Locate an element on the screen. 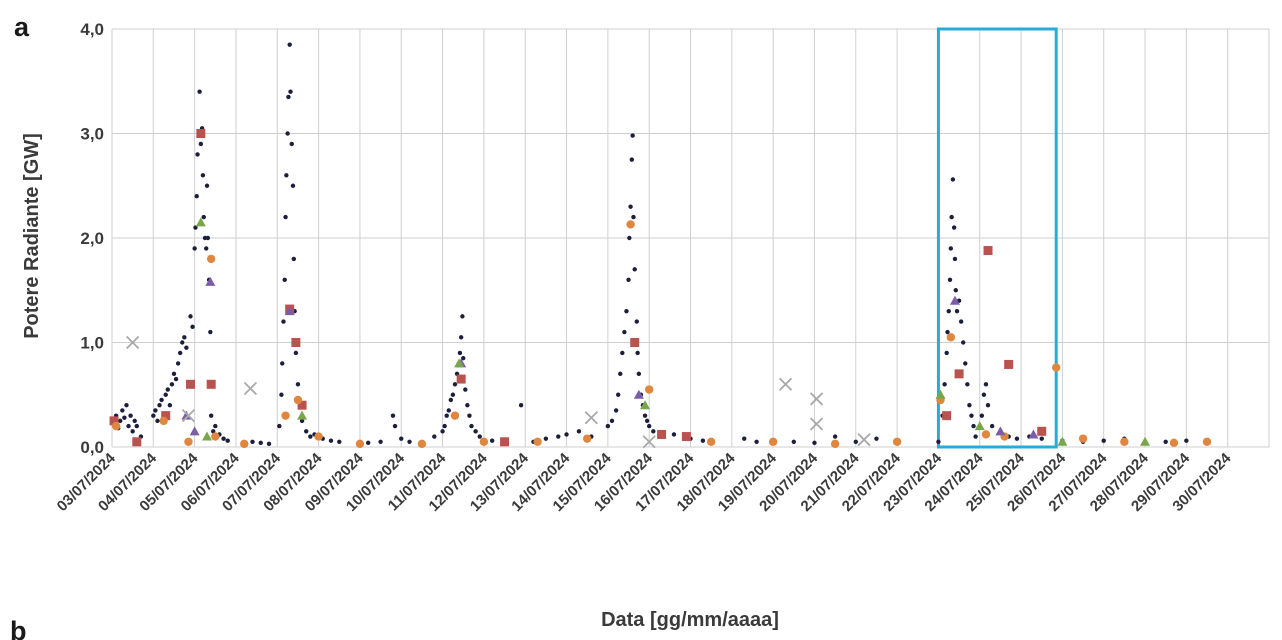  x-axis-label: Data [gg/mm/aaaa] is located at coordinates (690, 620).